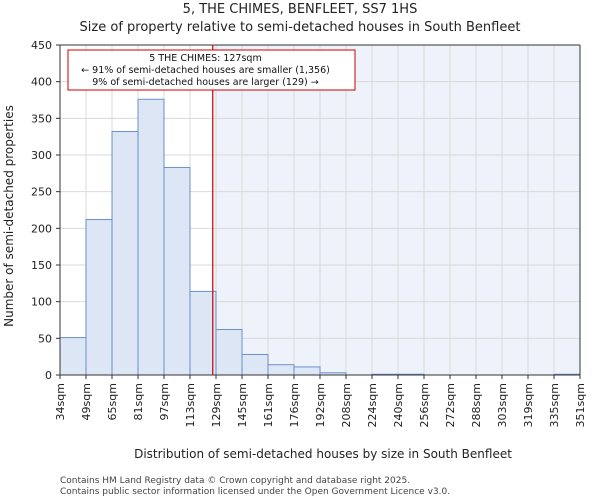 The width and height of the screenshot is (600, 500). What do you see at coordinates (9, 216) in the screenshot?
I see `y-axis-label: Number of semi-detached properties` at bounding box center [9, 216].